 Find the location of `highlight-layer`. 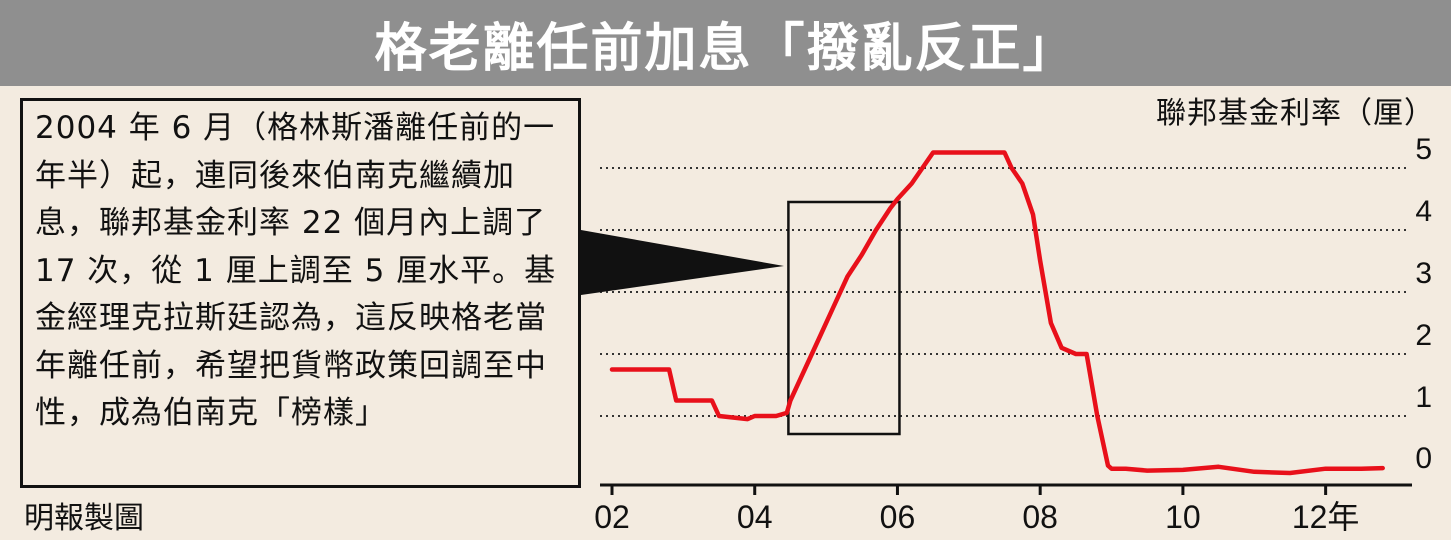

highlight-layer is located at coordinates (741, 318).